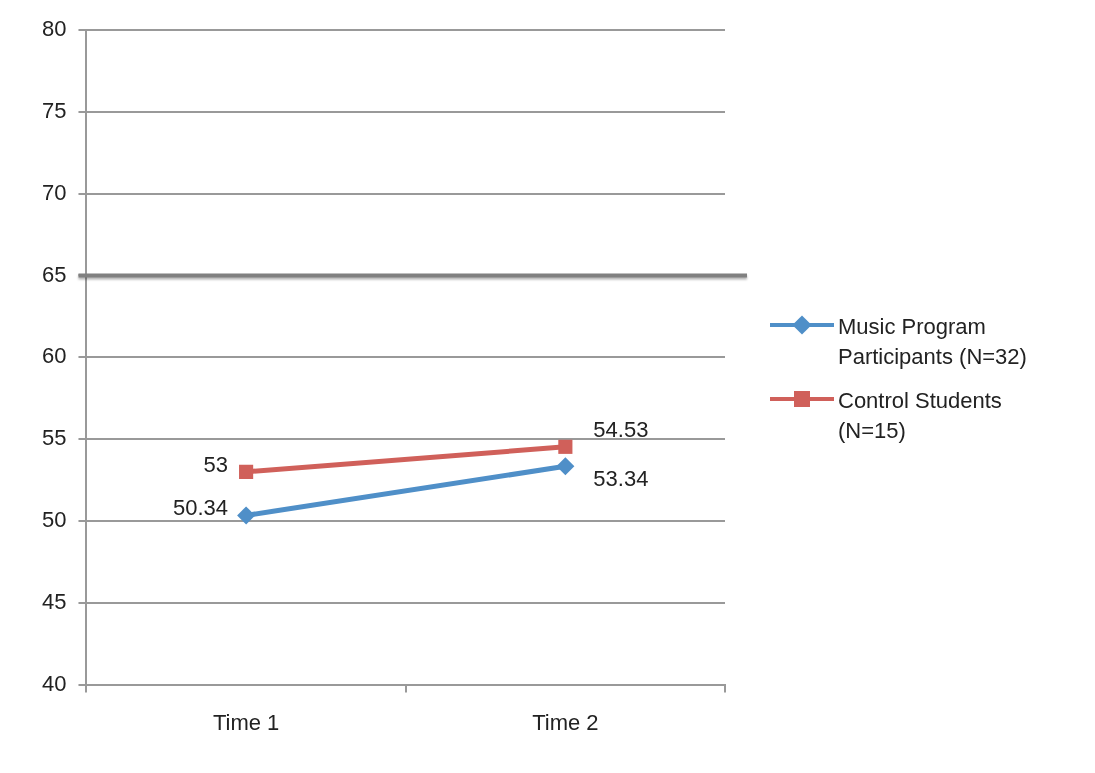 Image resolution: width=1095 pixels, height=773 pixels. Describe the element at coordinates (565, 722) in the screenshot. I see `x-tick-label: Time 2` at that location.